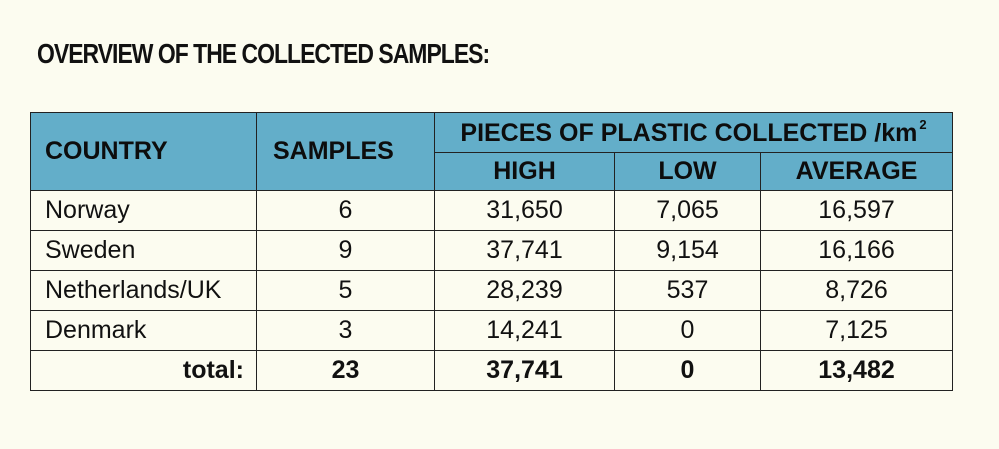 Image resolution: width=999 pixels, height=449 pixels. What do you see at coordinates (856, 290) in the screenshot?
I see `cell-average: 8,726` at bounding box center [856, 290].